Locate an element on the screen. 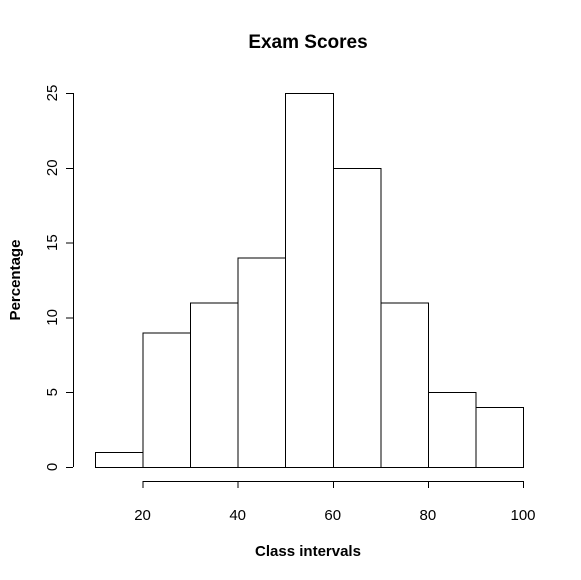 This screenshot has width=581, height=580. chart-title: Exam Scores is located at coordinates (307, 42).